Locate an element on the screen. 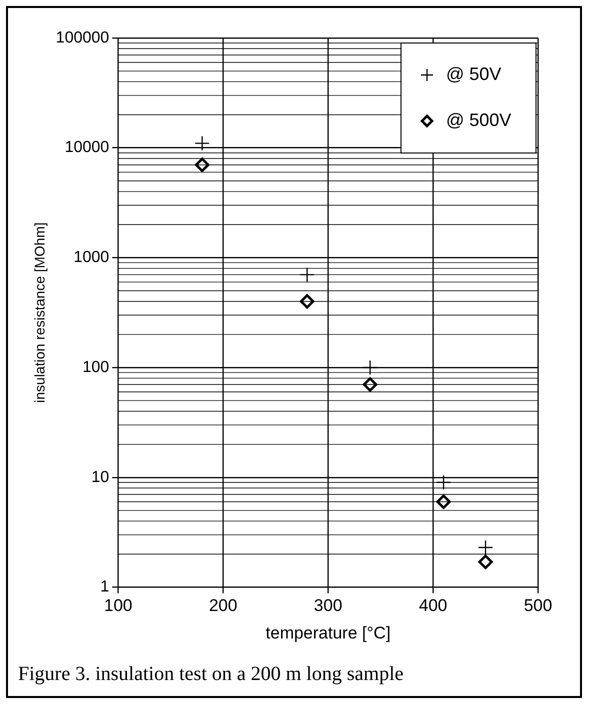 The height and width of the screenshot is (706, 590). y-tick-label: 10 is located at coordinates (100, 477).